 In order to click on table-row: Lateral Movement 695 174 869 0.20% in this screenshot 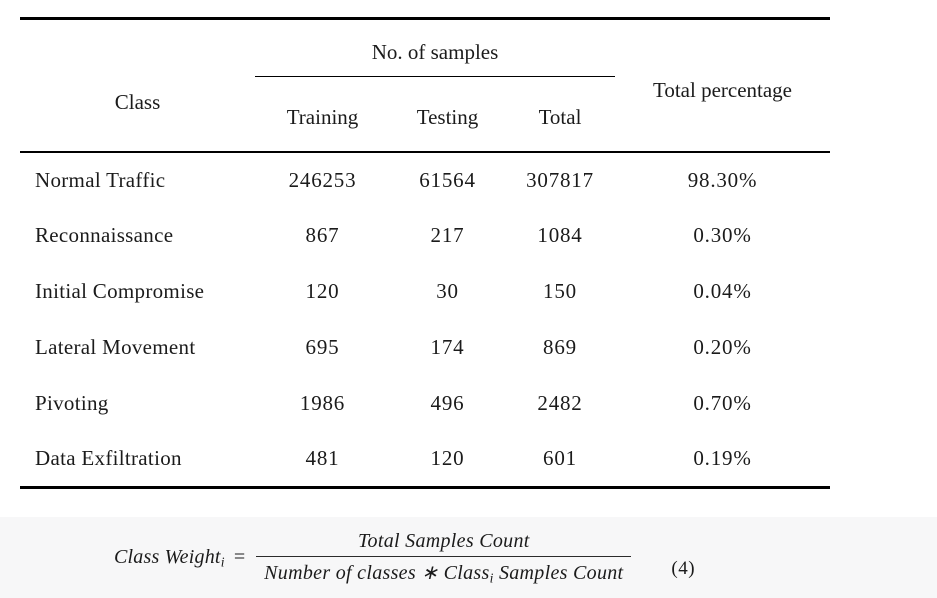, I will do `click(425, 348)`.